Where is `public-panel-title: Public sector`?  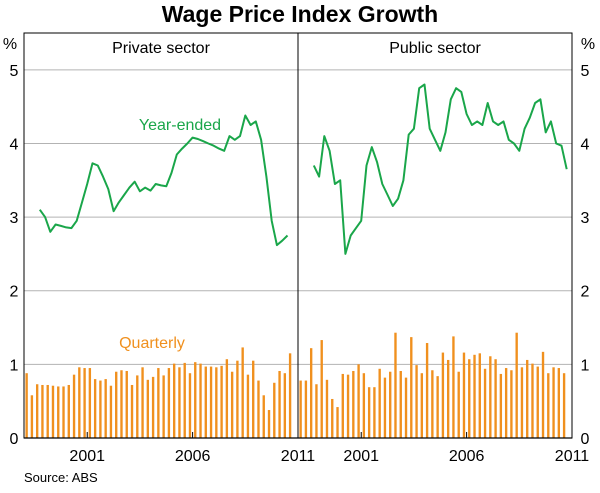 public-panel-title: Public sector is located at coordinates (435, 48).